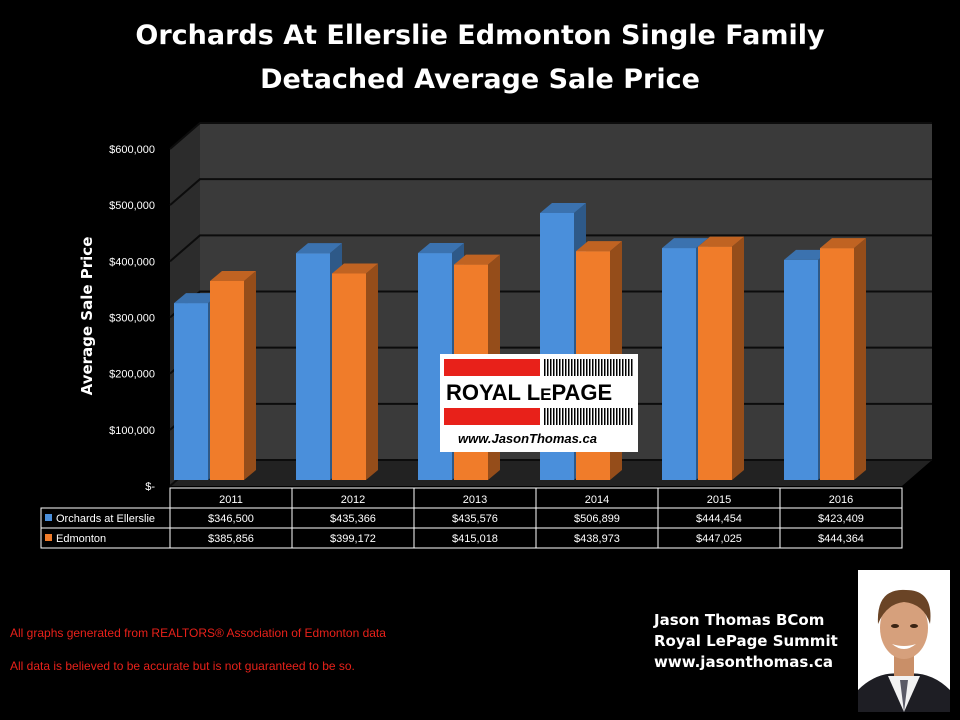  I want to click on x-tick-label: 2013, so click(475, 500).